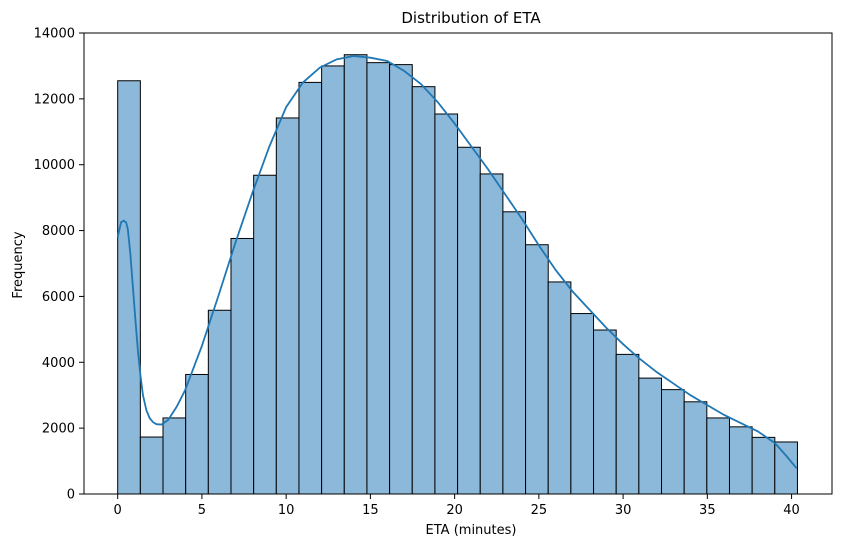 The image size is (868, 551). Describe the element at coordinates (54, 99) in the screenshot. I see `y-tick-label: 12000` at that location.